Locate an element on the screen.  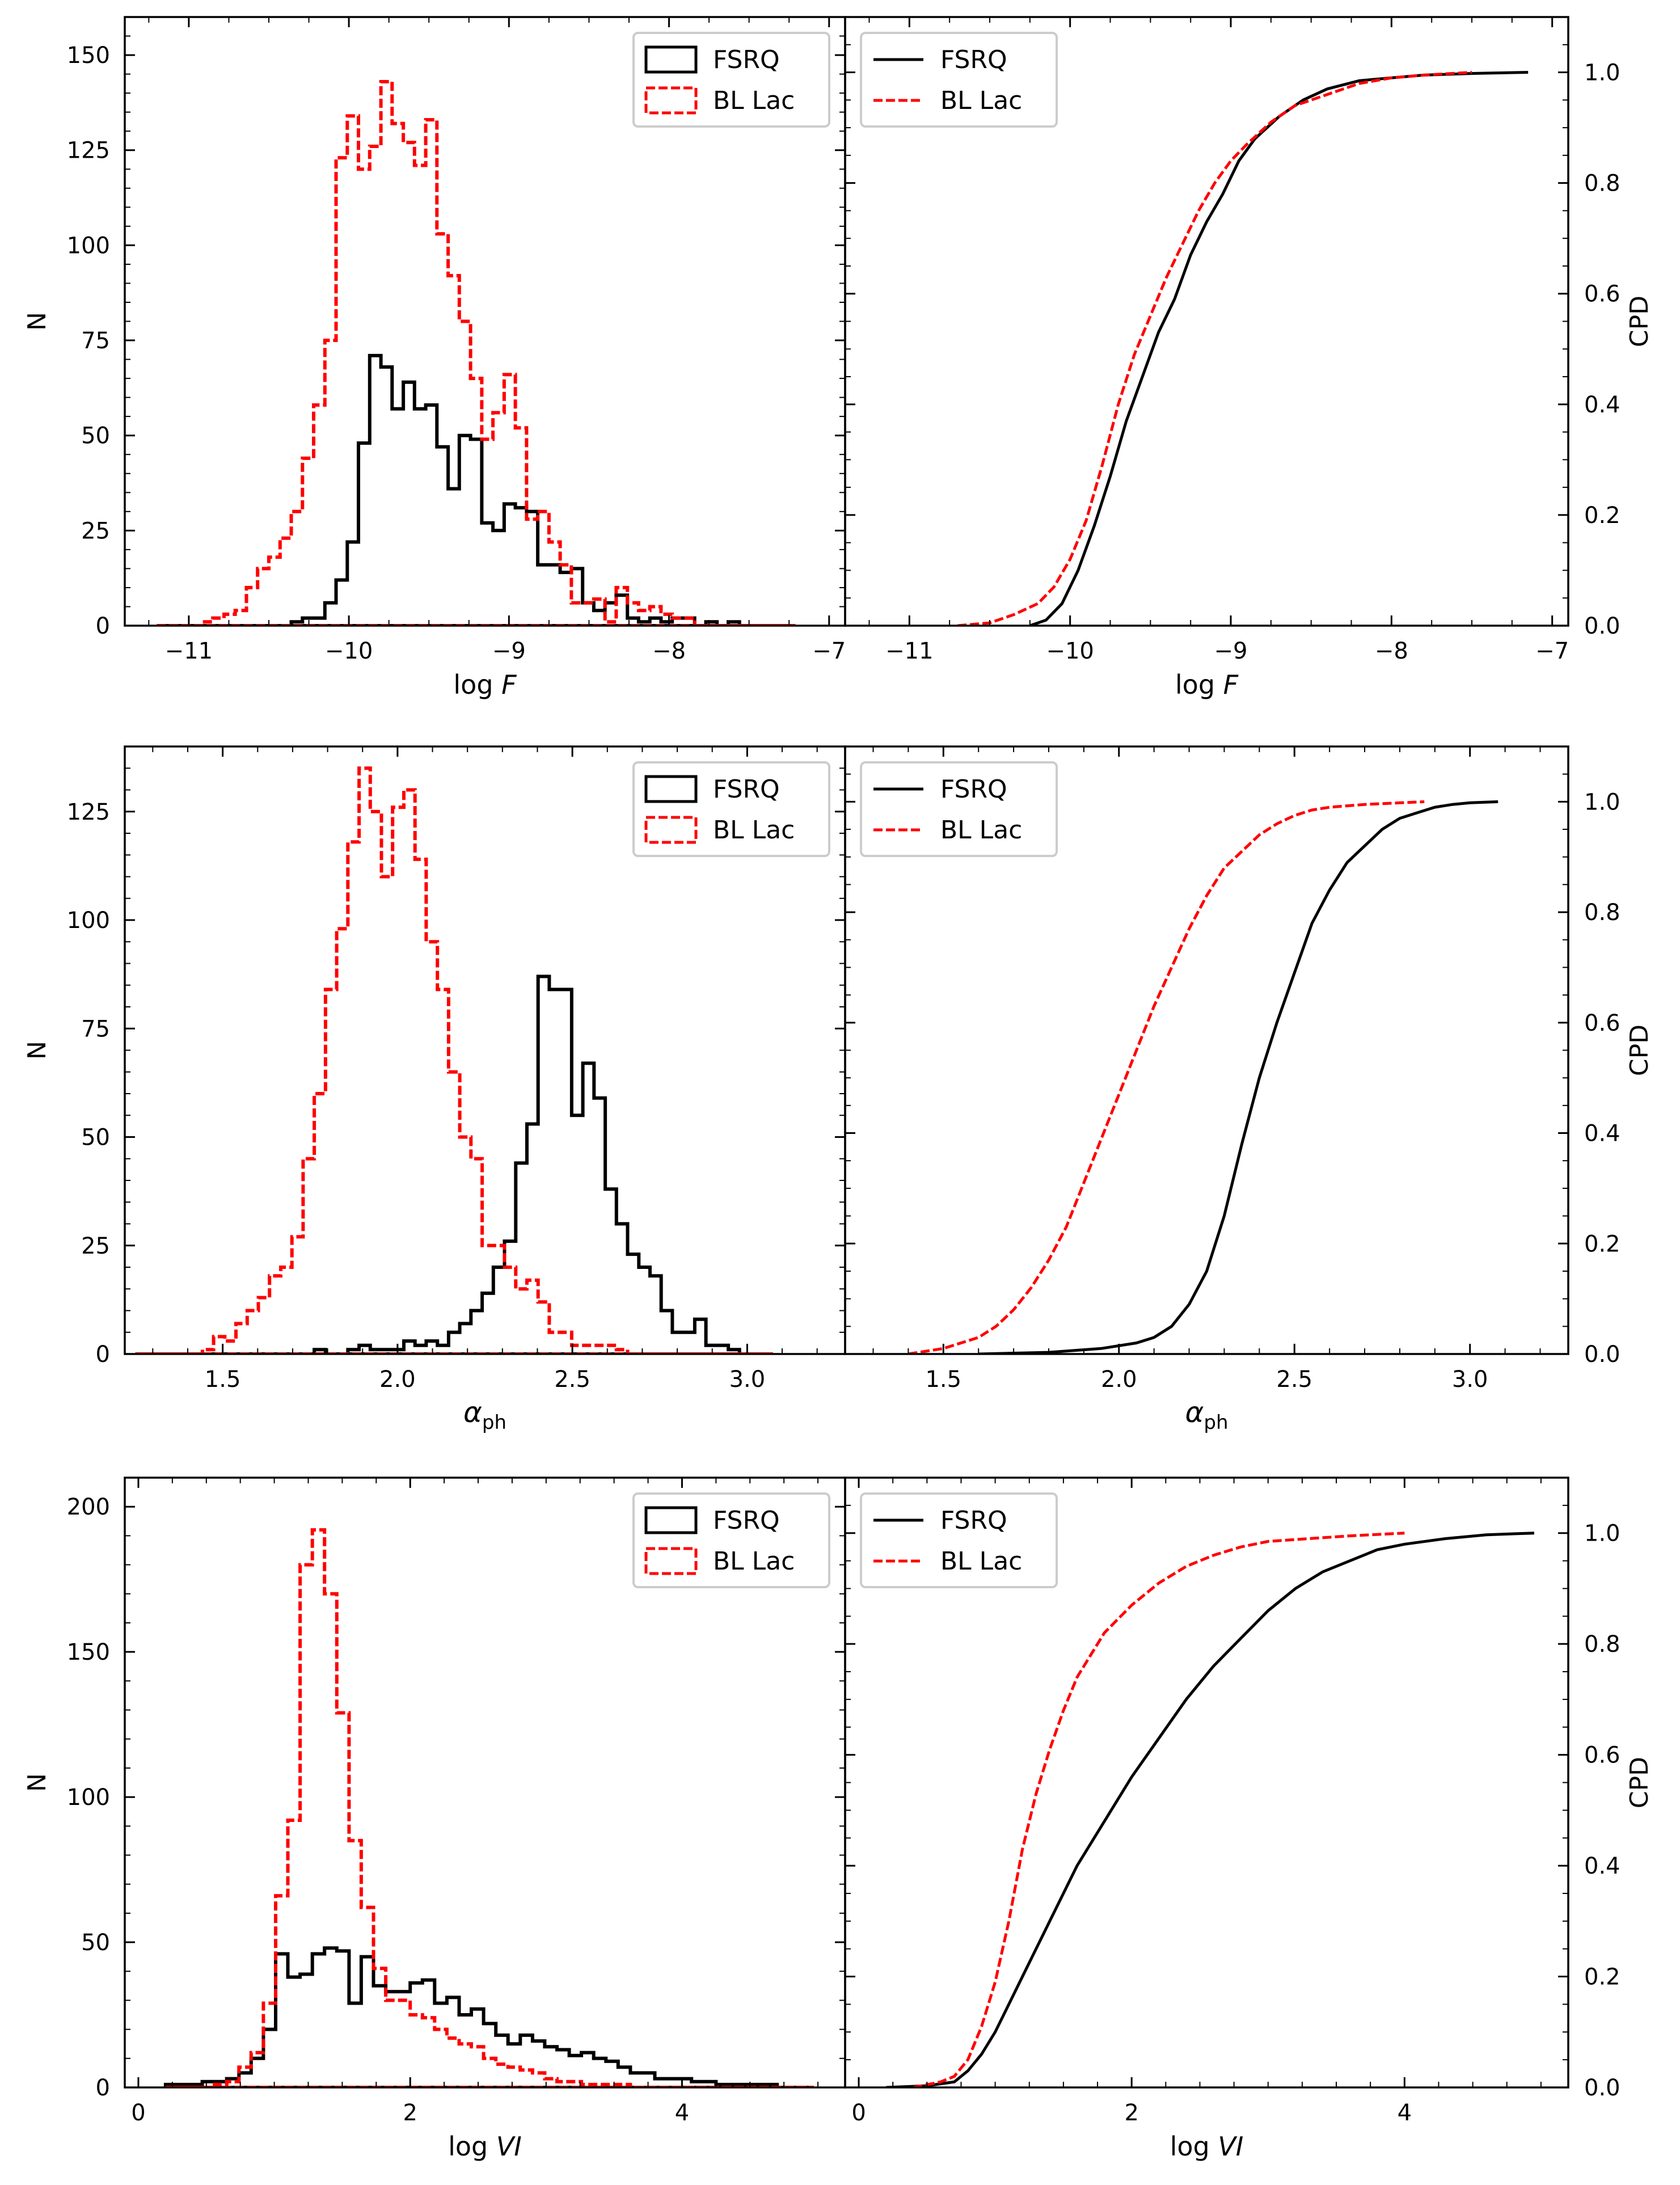
logVI-hist-bl-lac-histogram is located at coordinates (489, 1808).